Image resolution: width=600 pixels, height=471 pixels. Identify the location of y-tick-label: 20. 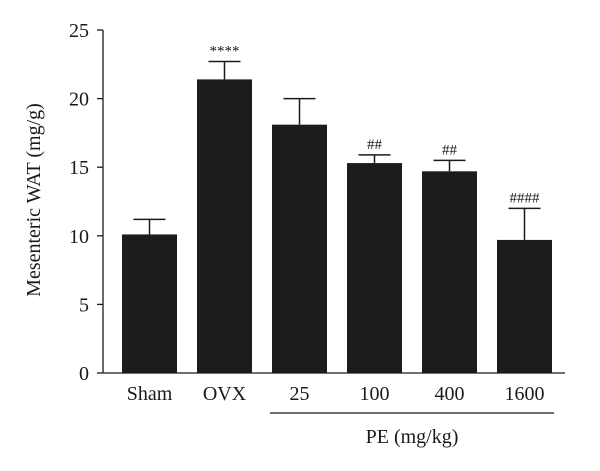
(79, 100).